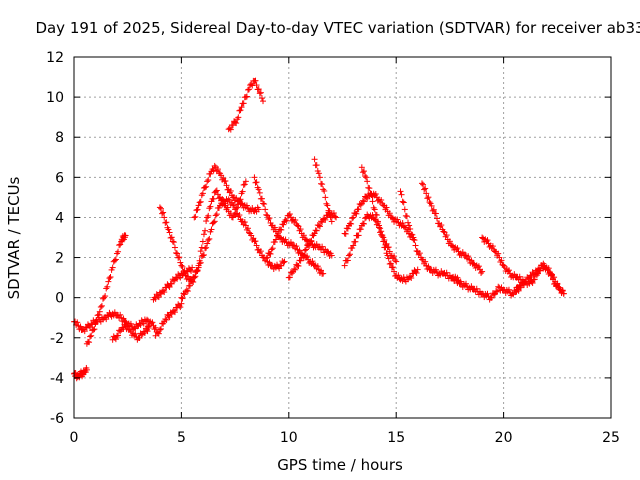 The image size is (640, 480). Describe the element at coordinates (396, 438) in the screenshot. I see `x-tick-label: 15` at that location.